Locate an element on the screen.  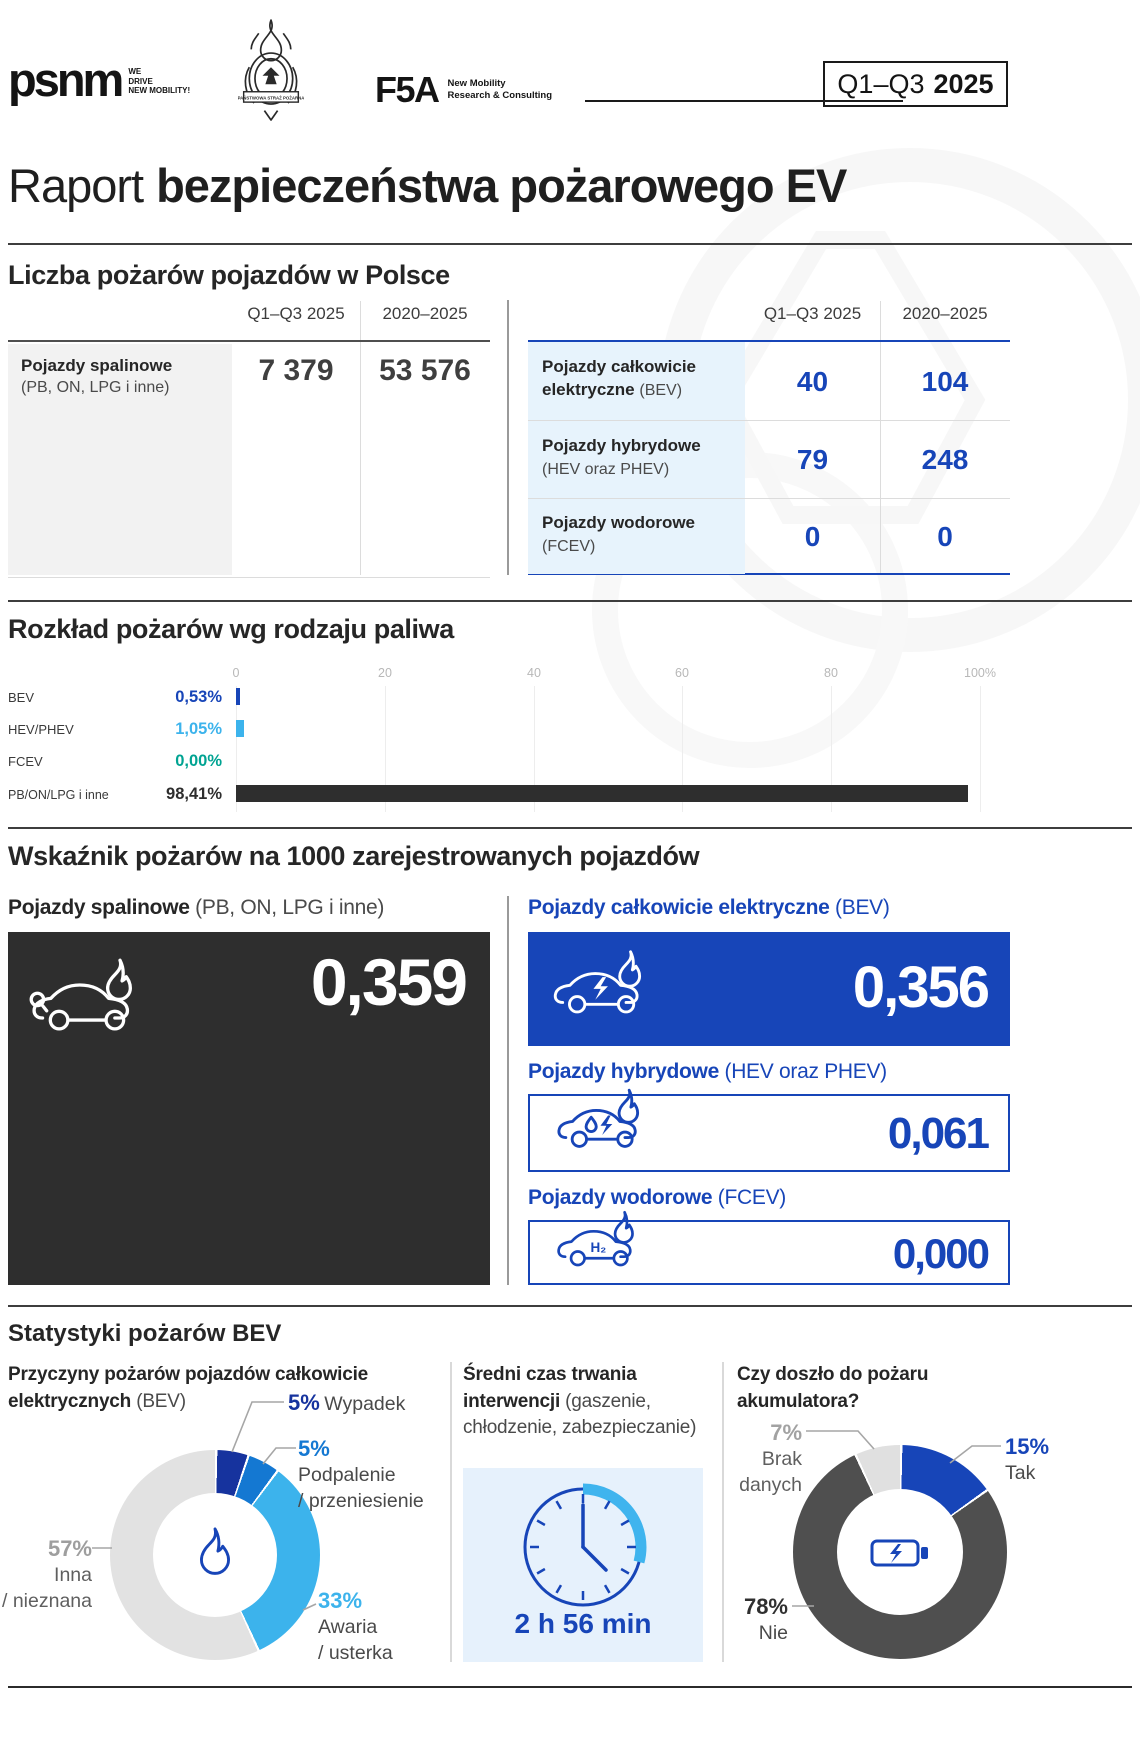
axis-tick: 20 is located at coordinates (385, 673).